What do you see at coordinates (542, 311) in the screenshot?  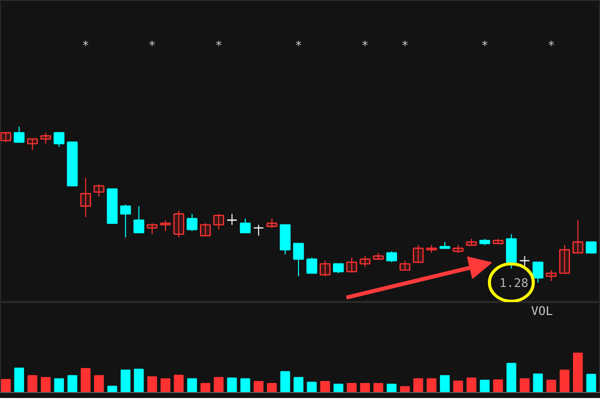 I see `text: VOL` at bounding box center [542, 311].